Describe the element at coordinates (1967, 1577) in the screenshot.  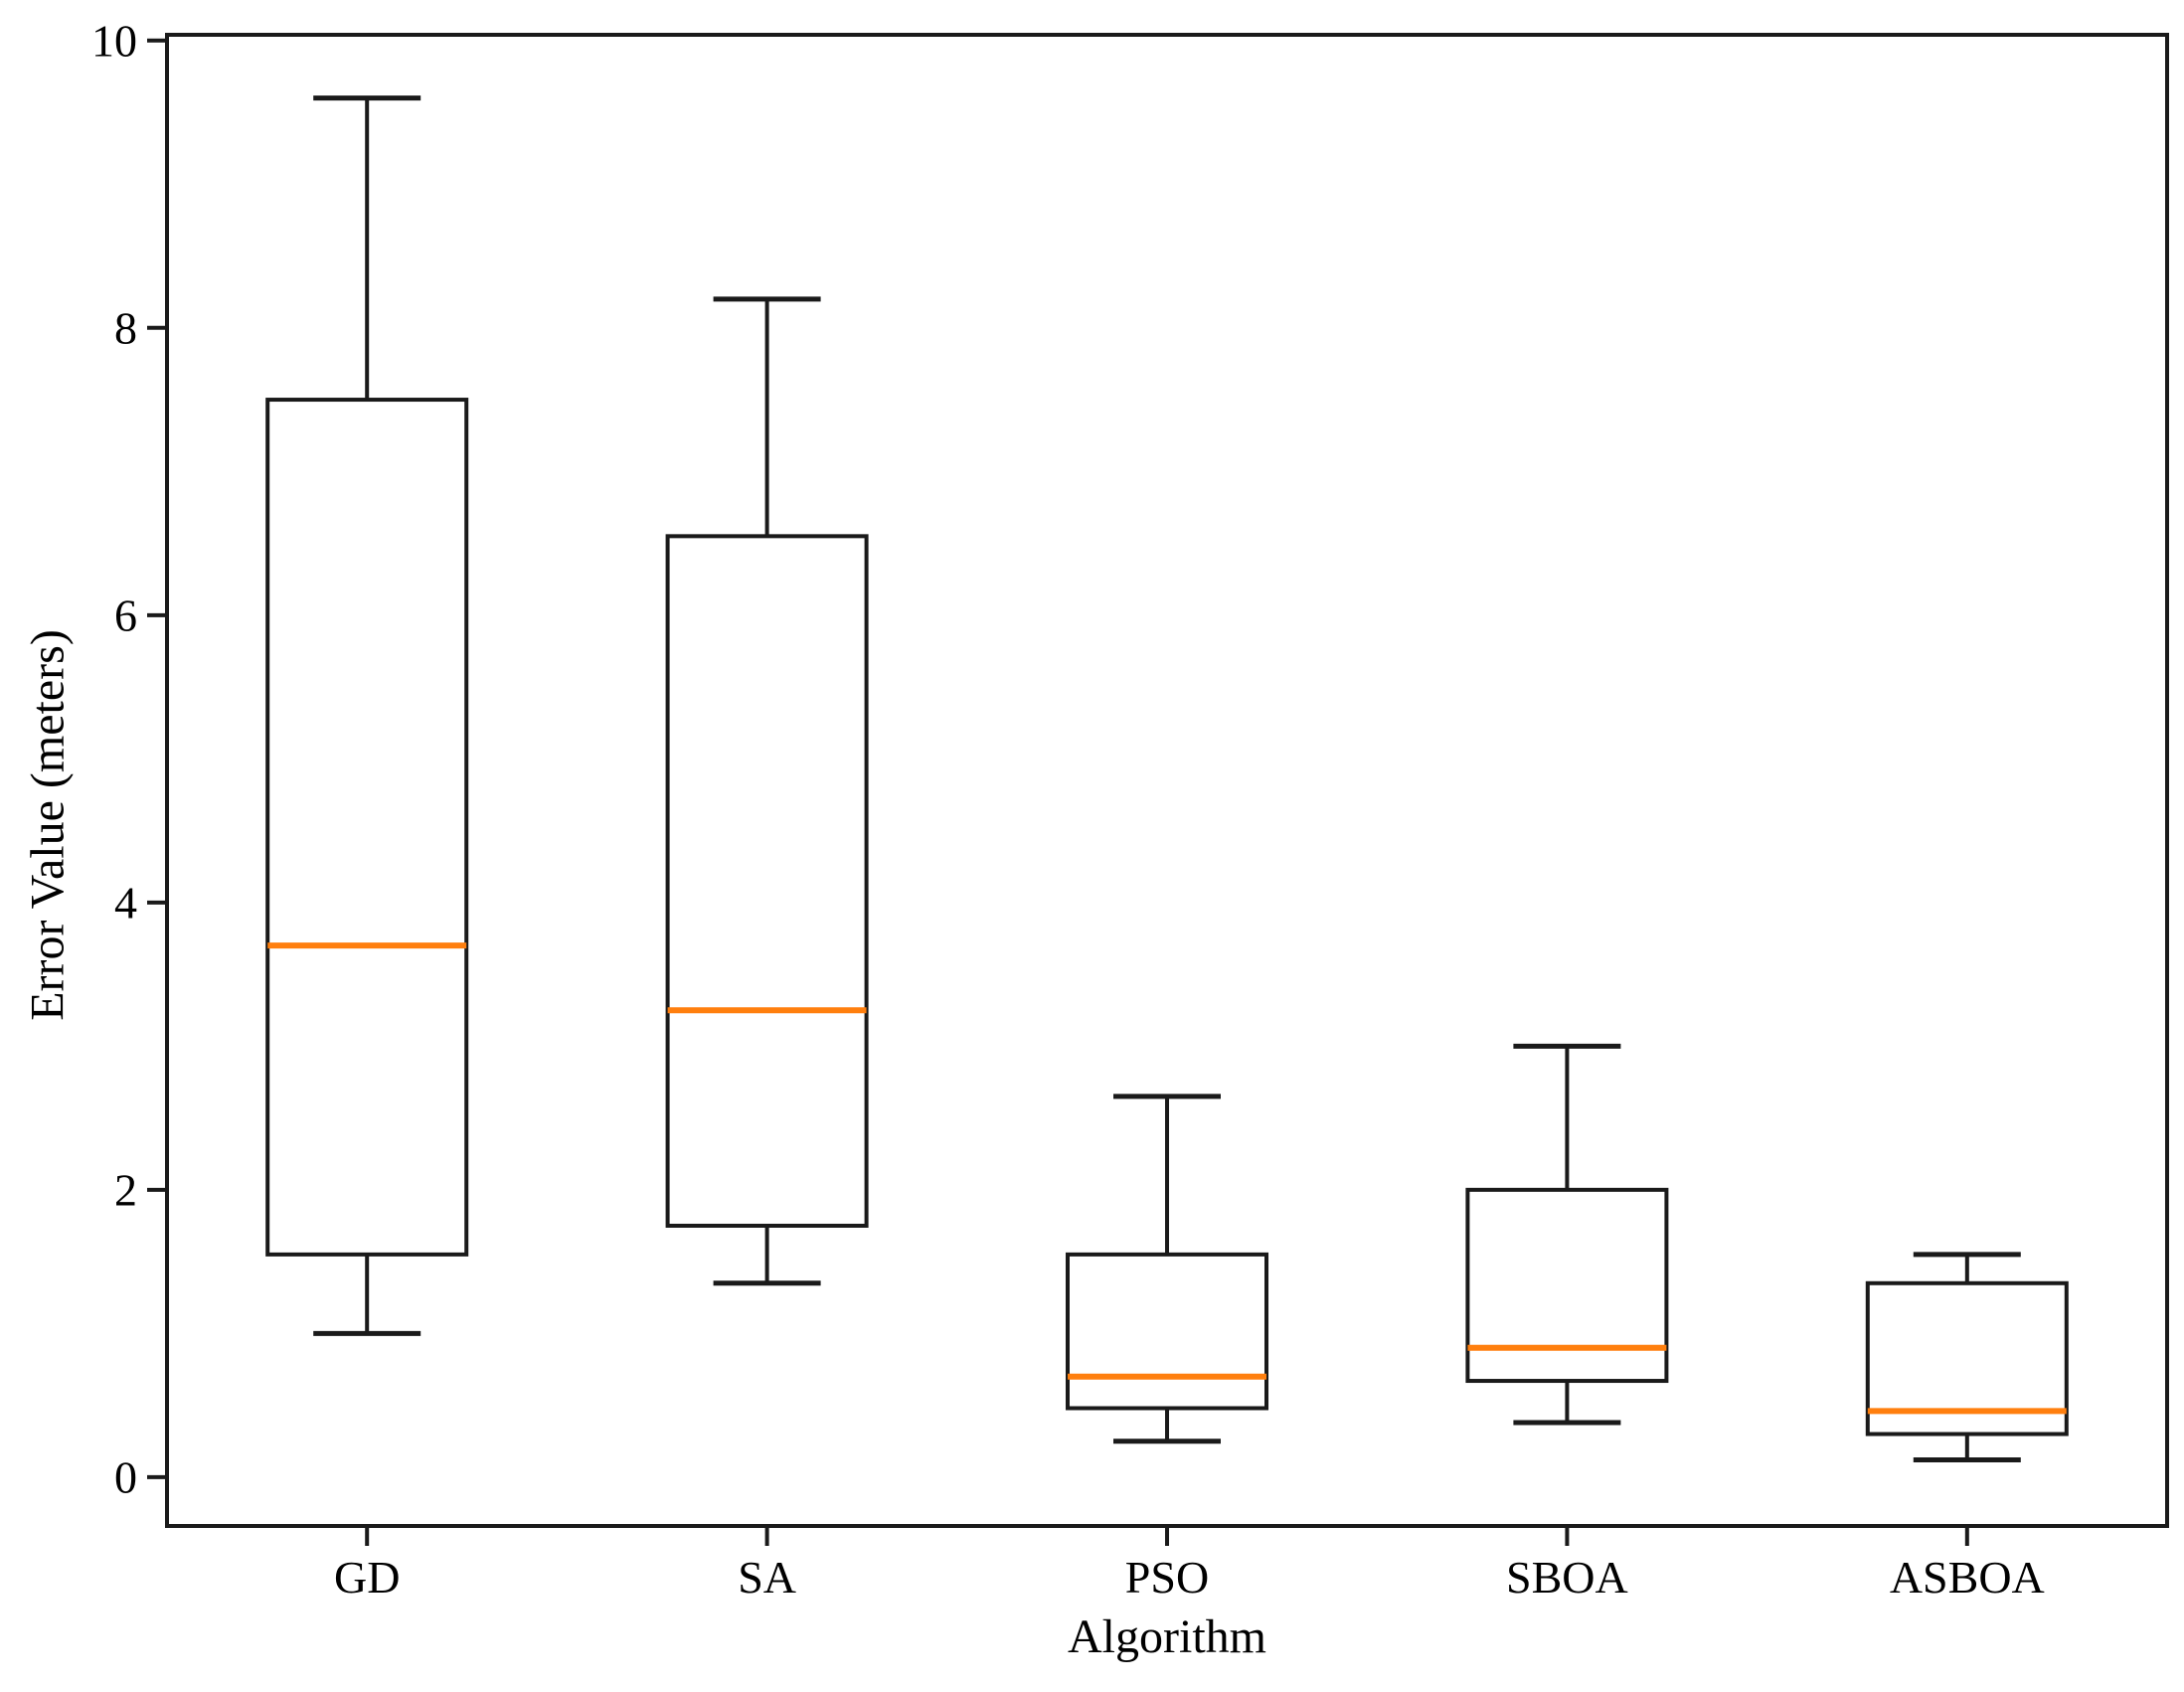
I see `x-tick-label: ASBOA` at that location.